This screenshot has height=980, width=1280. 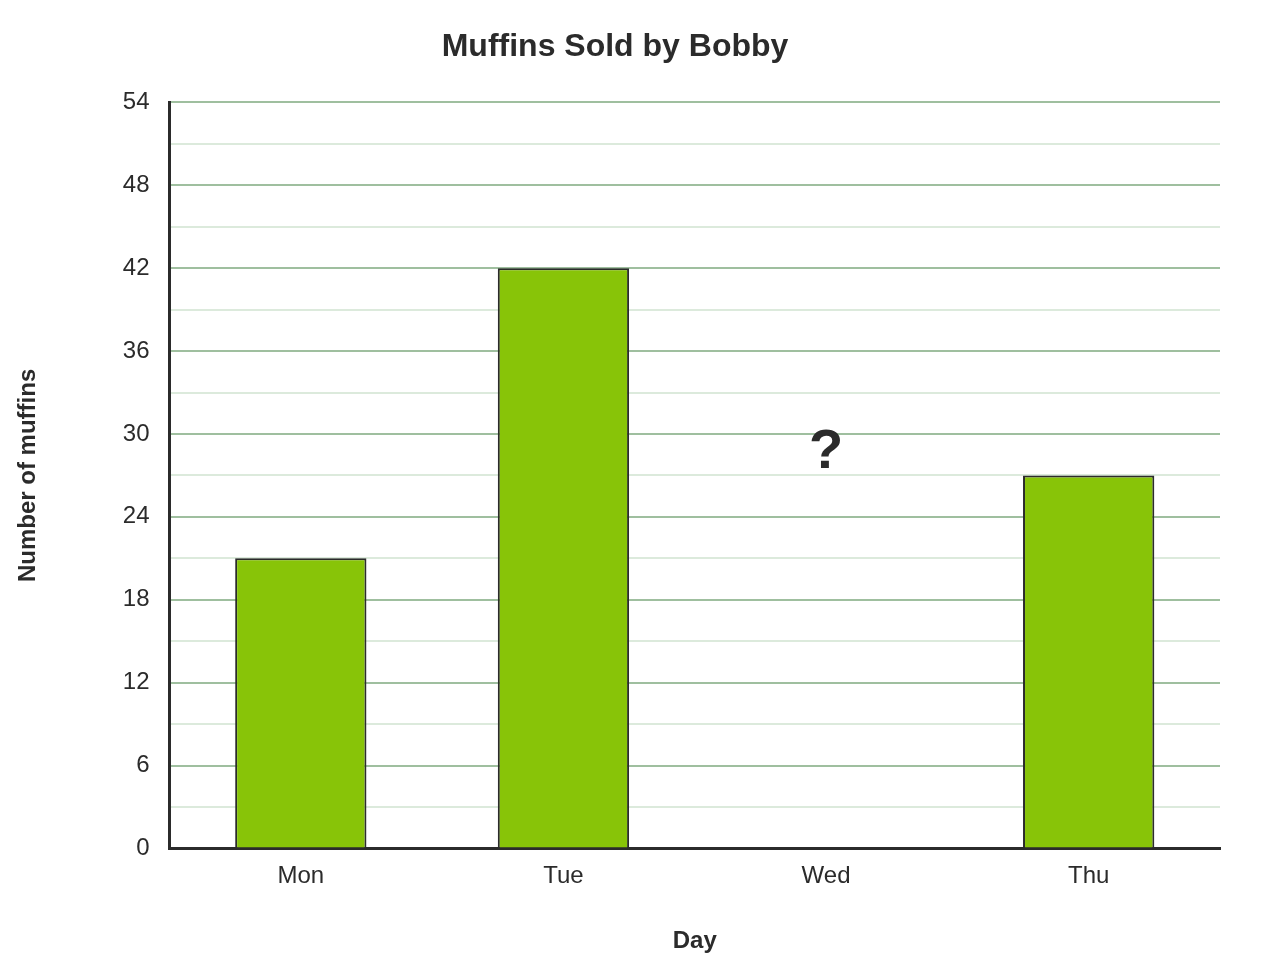 I want to click on x-axis-title: Day, so click(x=695, y=940).